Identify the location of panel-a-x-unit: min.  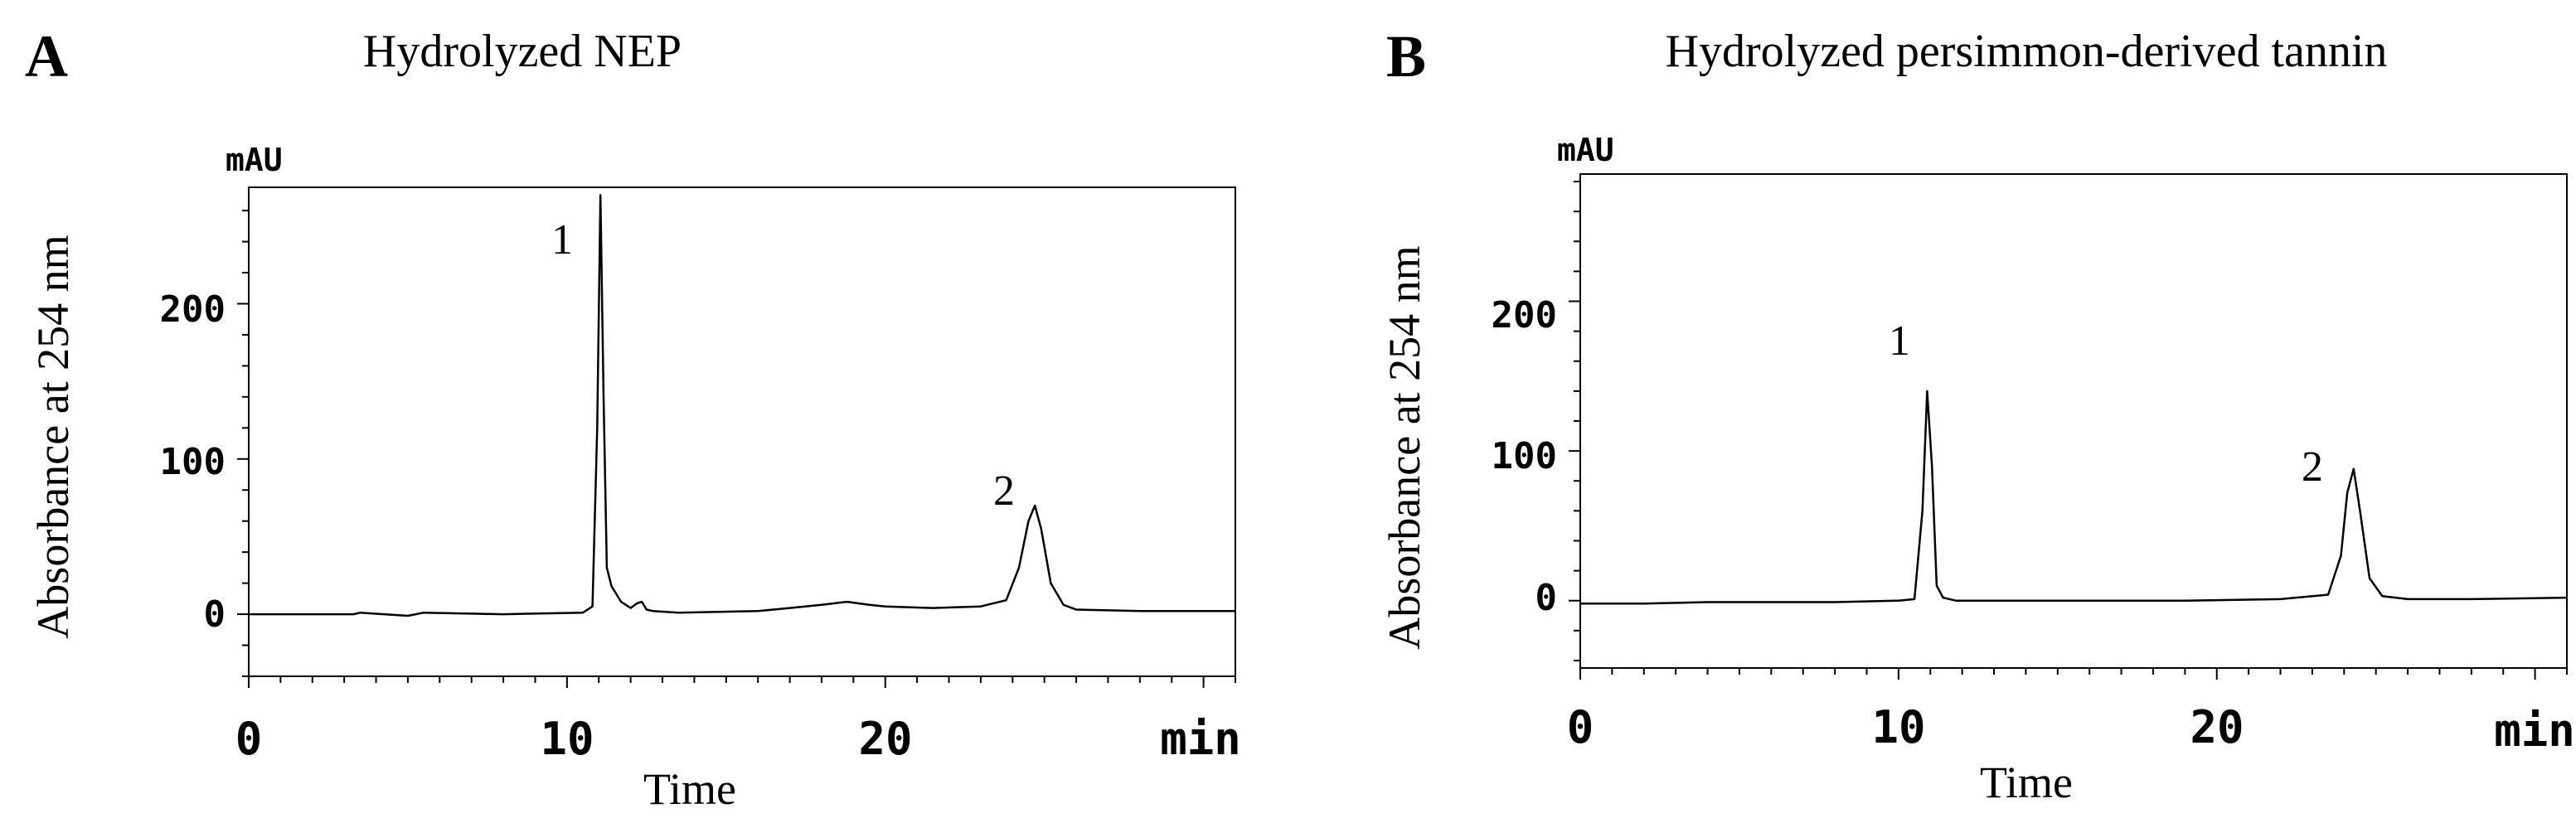
(1200, 739).